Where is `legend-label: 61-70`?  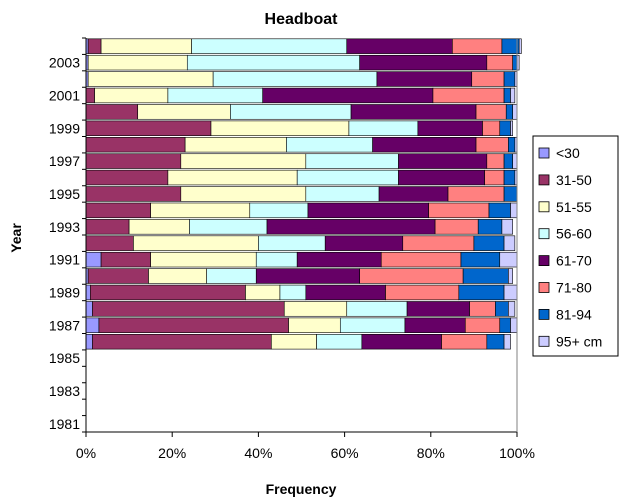
legend-label: 61-70 is located at coordinates (574, 261).